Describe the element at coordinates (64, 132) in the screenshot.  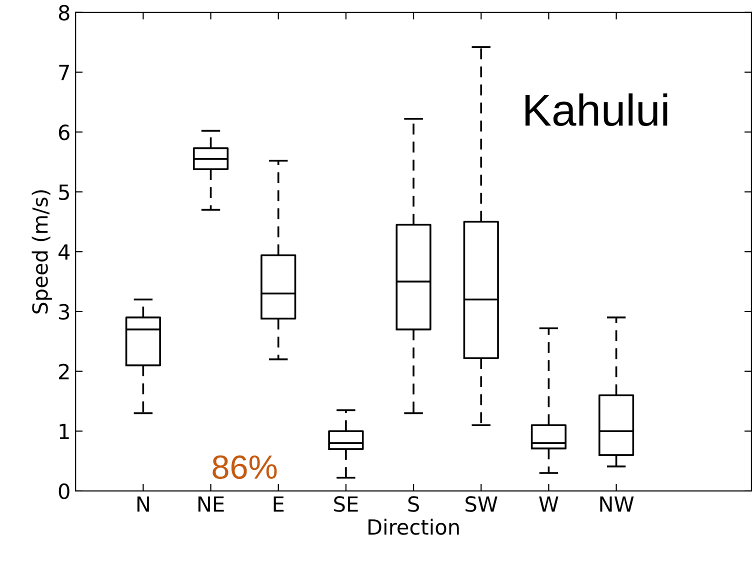
I see `y-tick-label: 6` at that location.